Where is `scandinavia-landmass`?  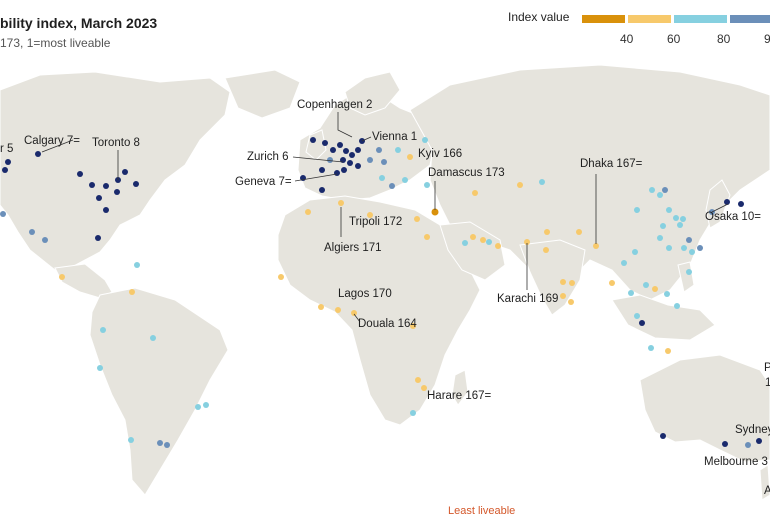
scandinavia-landmass is located at coordinates (372, 93).